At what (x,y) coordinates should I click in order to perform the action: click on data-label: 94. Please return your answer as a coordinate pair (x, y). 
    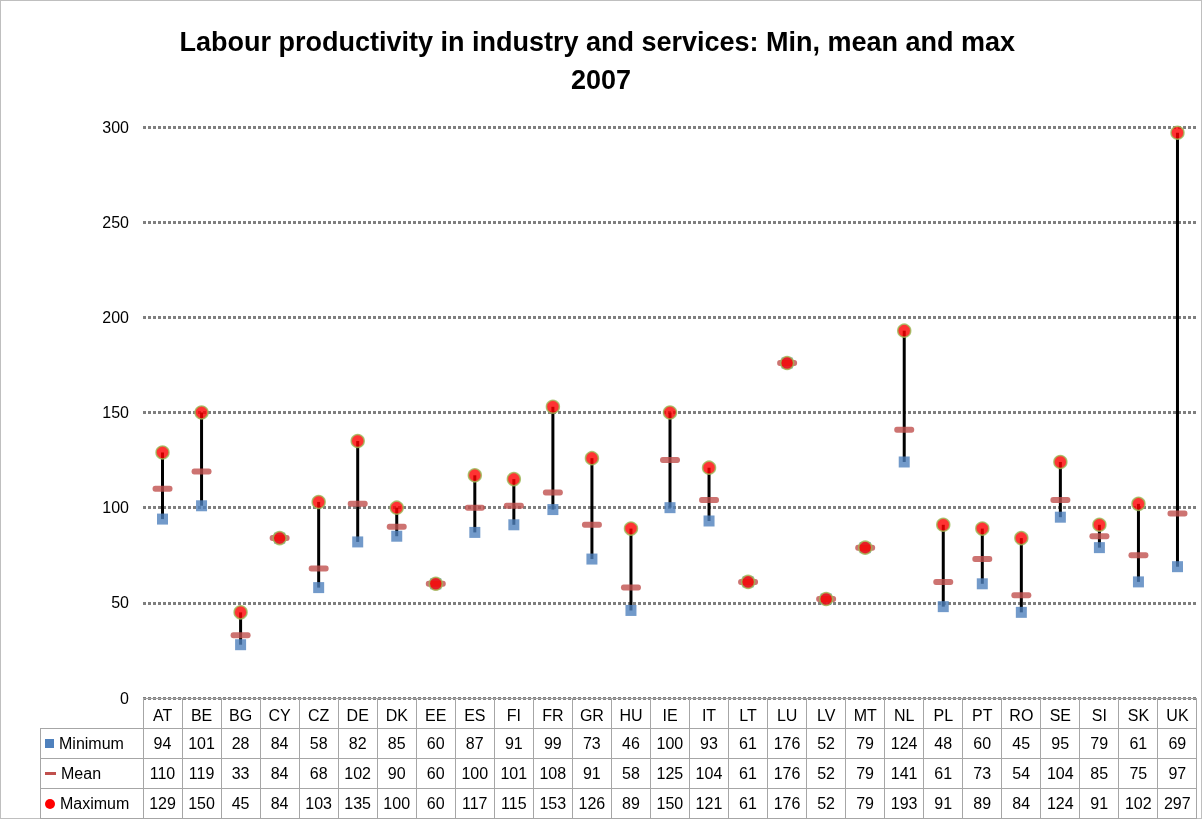
    Looking at the image, I should click on (163, 743).